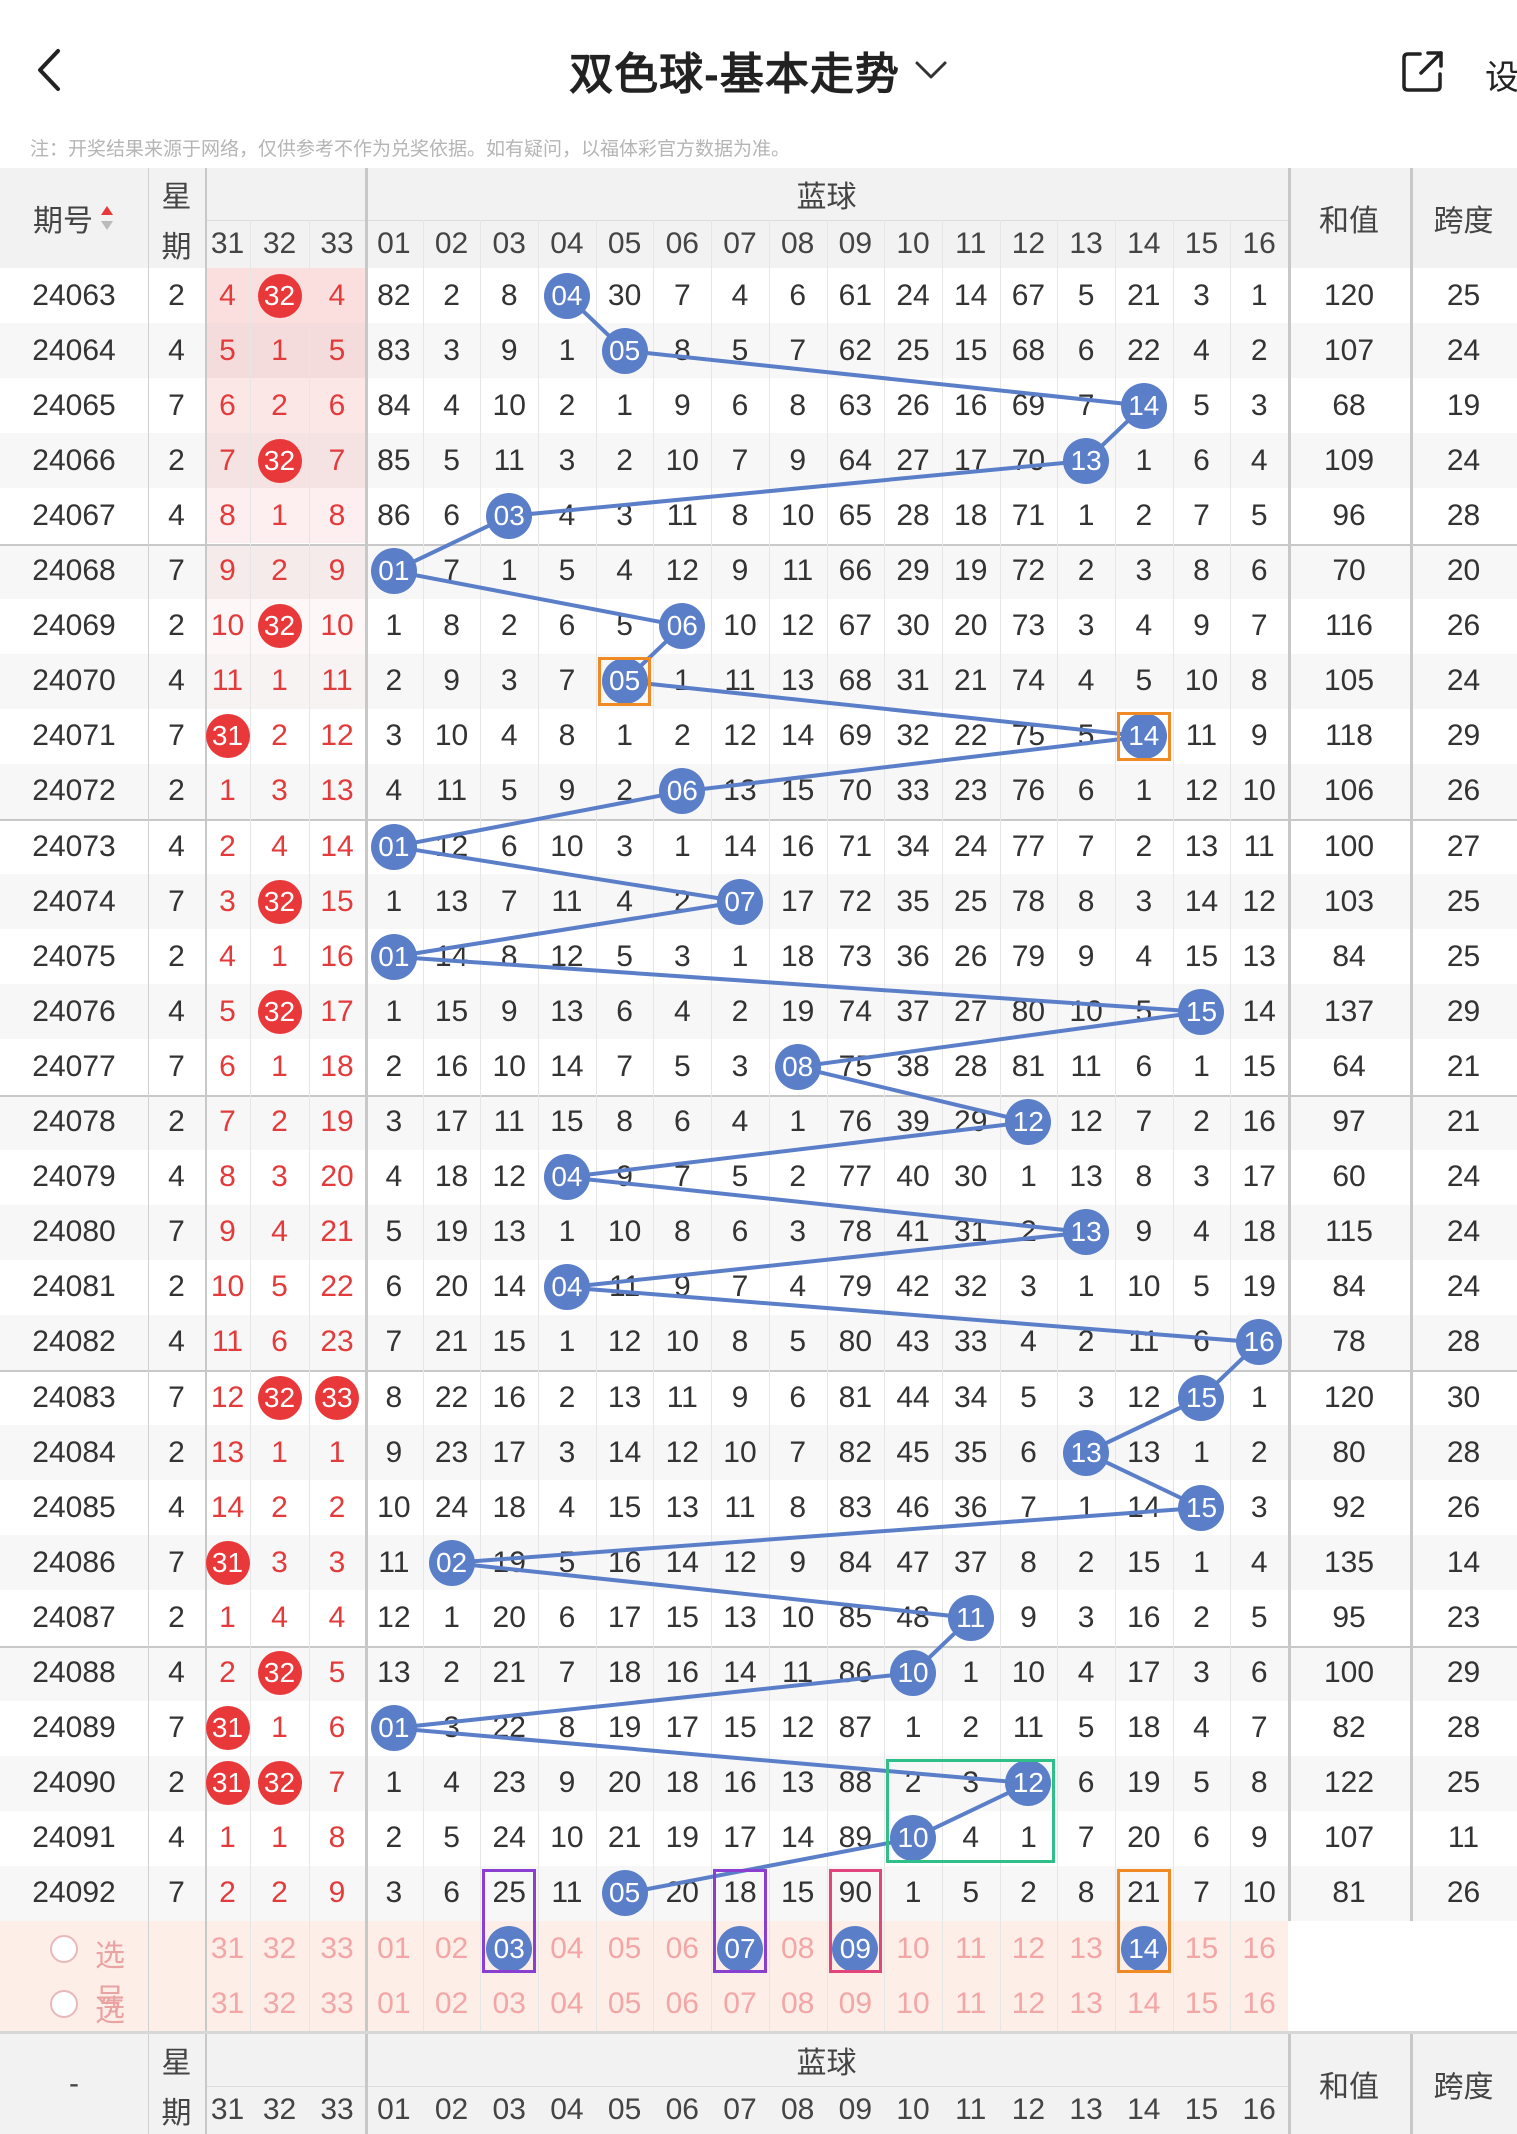  What do you see at coordinates (1501, 78) in the screenshot?
I see `settings-button: 设` at bounding box center [1501, 78].